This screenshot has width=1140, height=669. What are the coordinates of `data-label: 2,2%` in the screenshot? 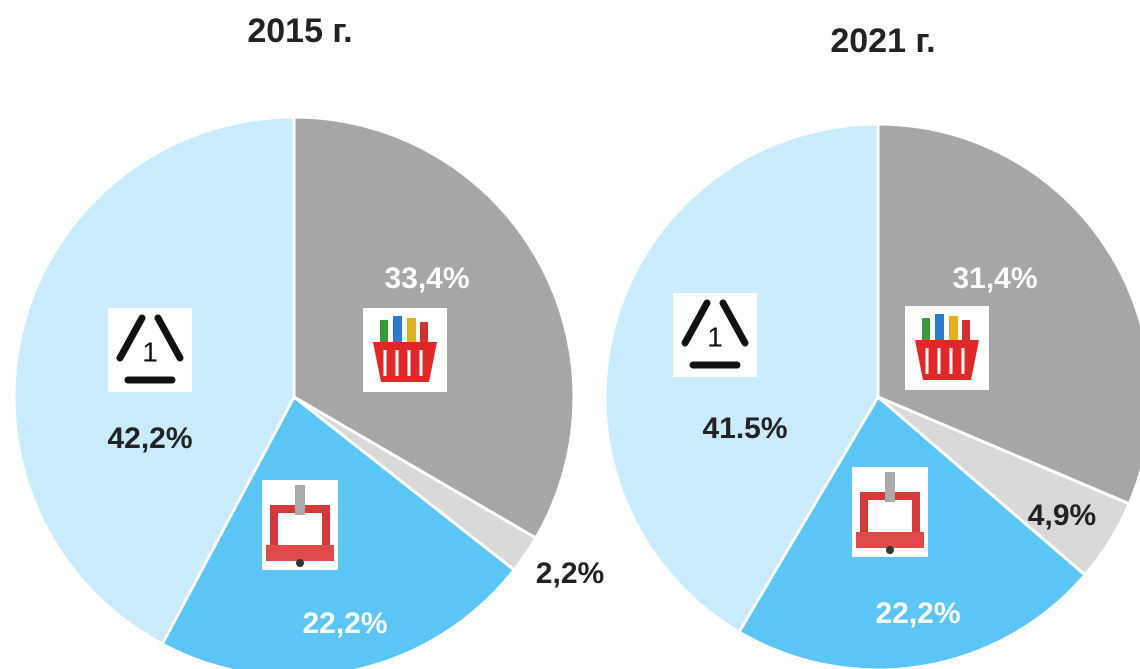 It's located at (570, 573).